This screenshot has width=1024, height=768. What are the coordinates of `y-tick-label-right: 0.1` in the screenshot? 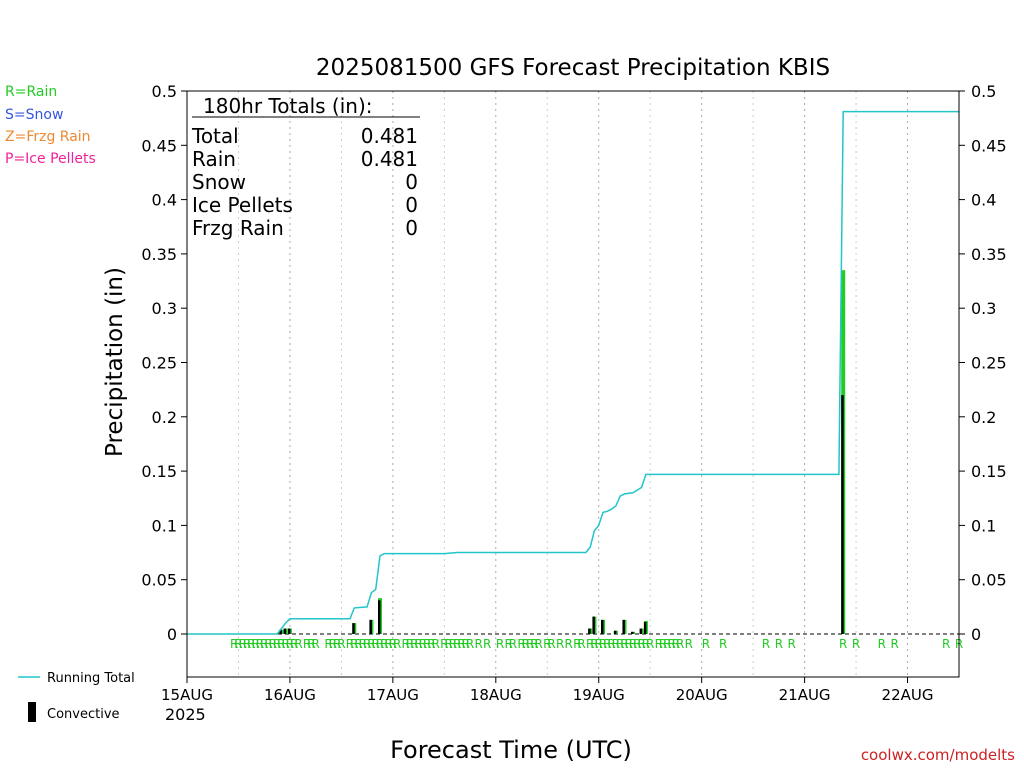 It's located at (983, 525).